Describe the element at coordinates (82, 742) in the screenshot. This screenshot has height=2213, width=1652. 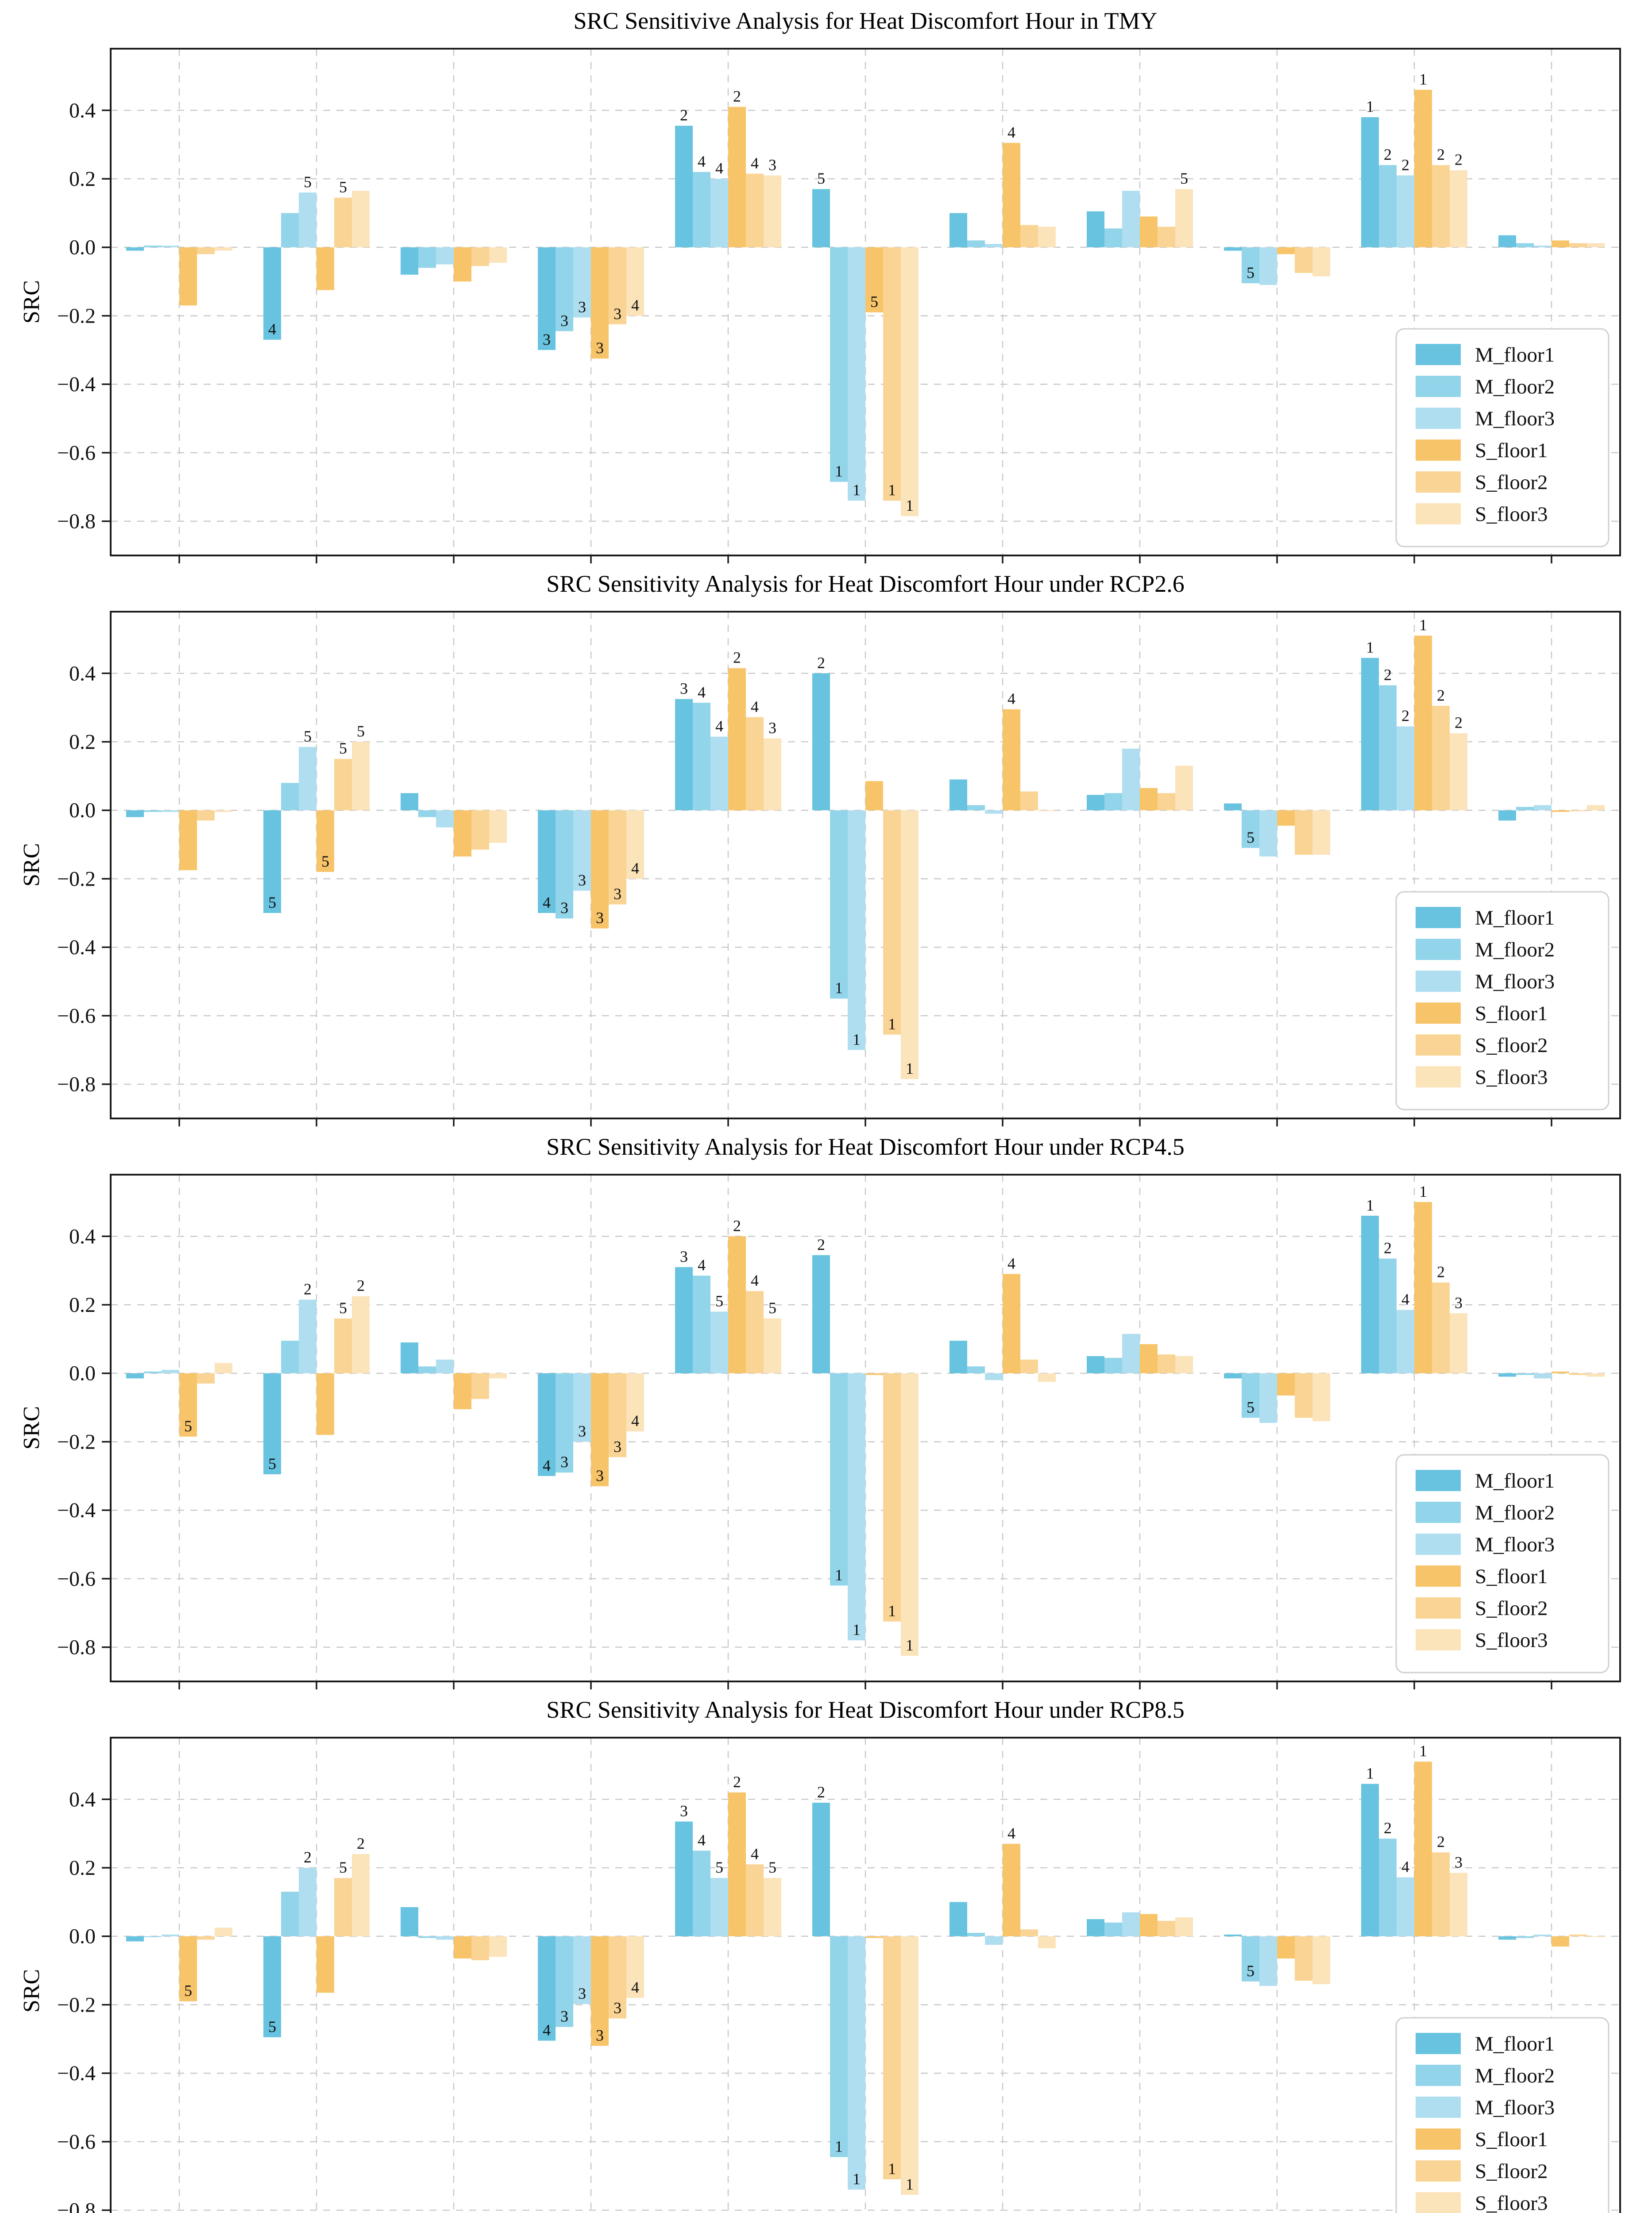
I see `y-tick-label: 0.2` at that location.